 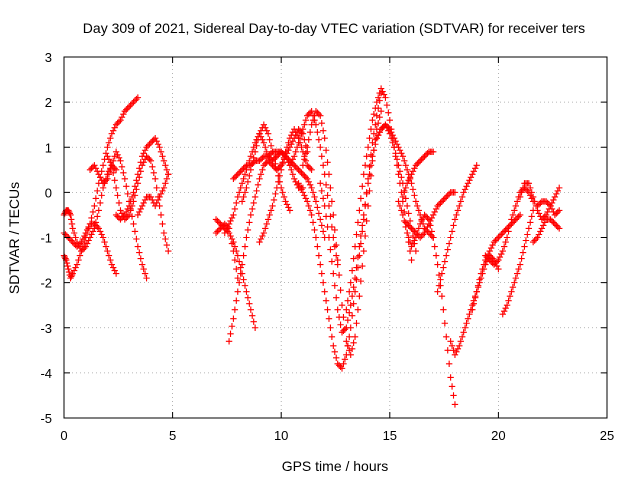 What do you see at coordinates (607, 435) in the screenshot?
I see `x-tick-label: 25` at bounding box center [607, 435].